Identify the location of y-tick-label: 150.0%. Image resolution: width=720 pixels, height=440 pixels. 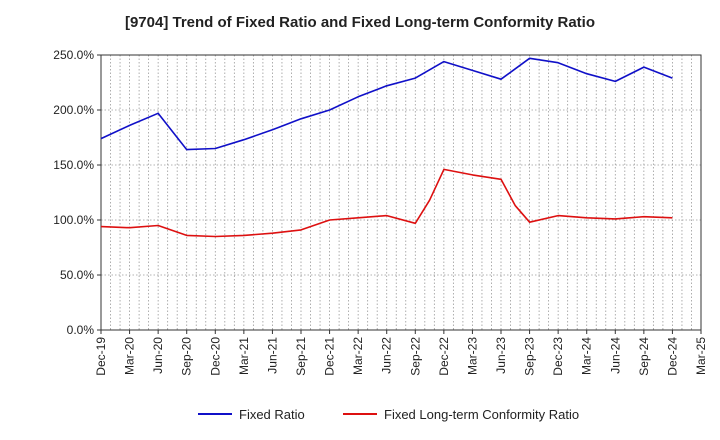
(73, 165).